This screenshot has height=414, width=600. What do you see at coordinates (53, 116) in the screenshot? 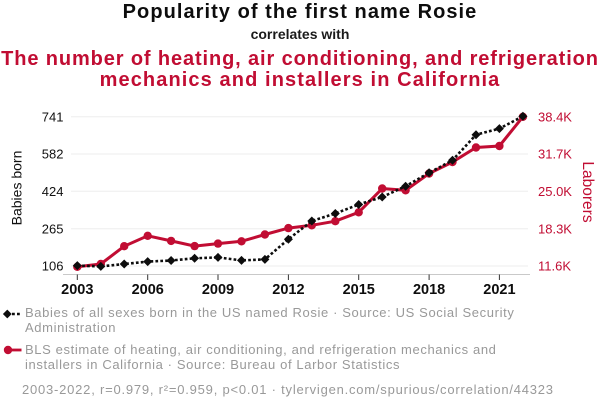
I see `svg-text: 741` at bounding box center [53, 116].